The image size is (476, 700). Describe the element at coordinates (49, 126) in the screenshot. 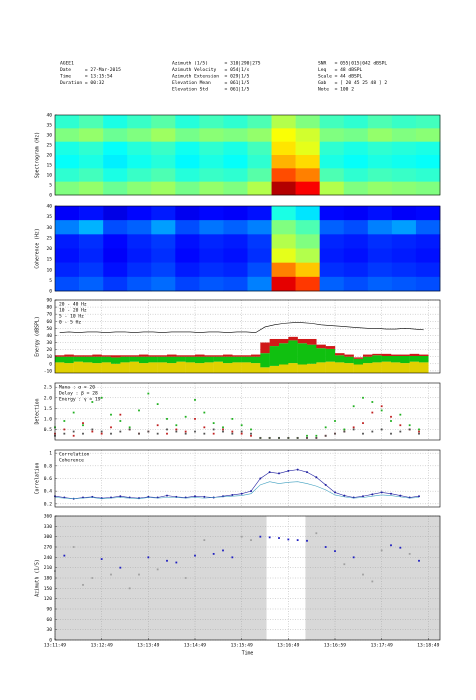

I see `y-tick-label: 35` at that location.